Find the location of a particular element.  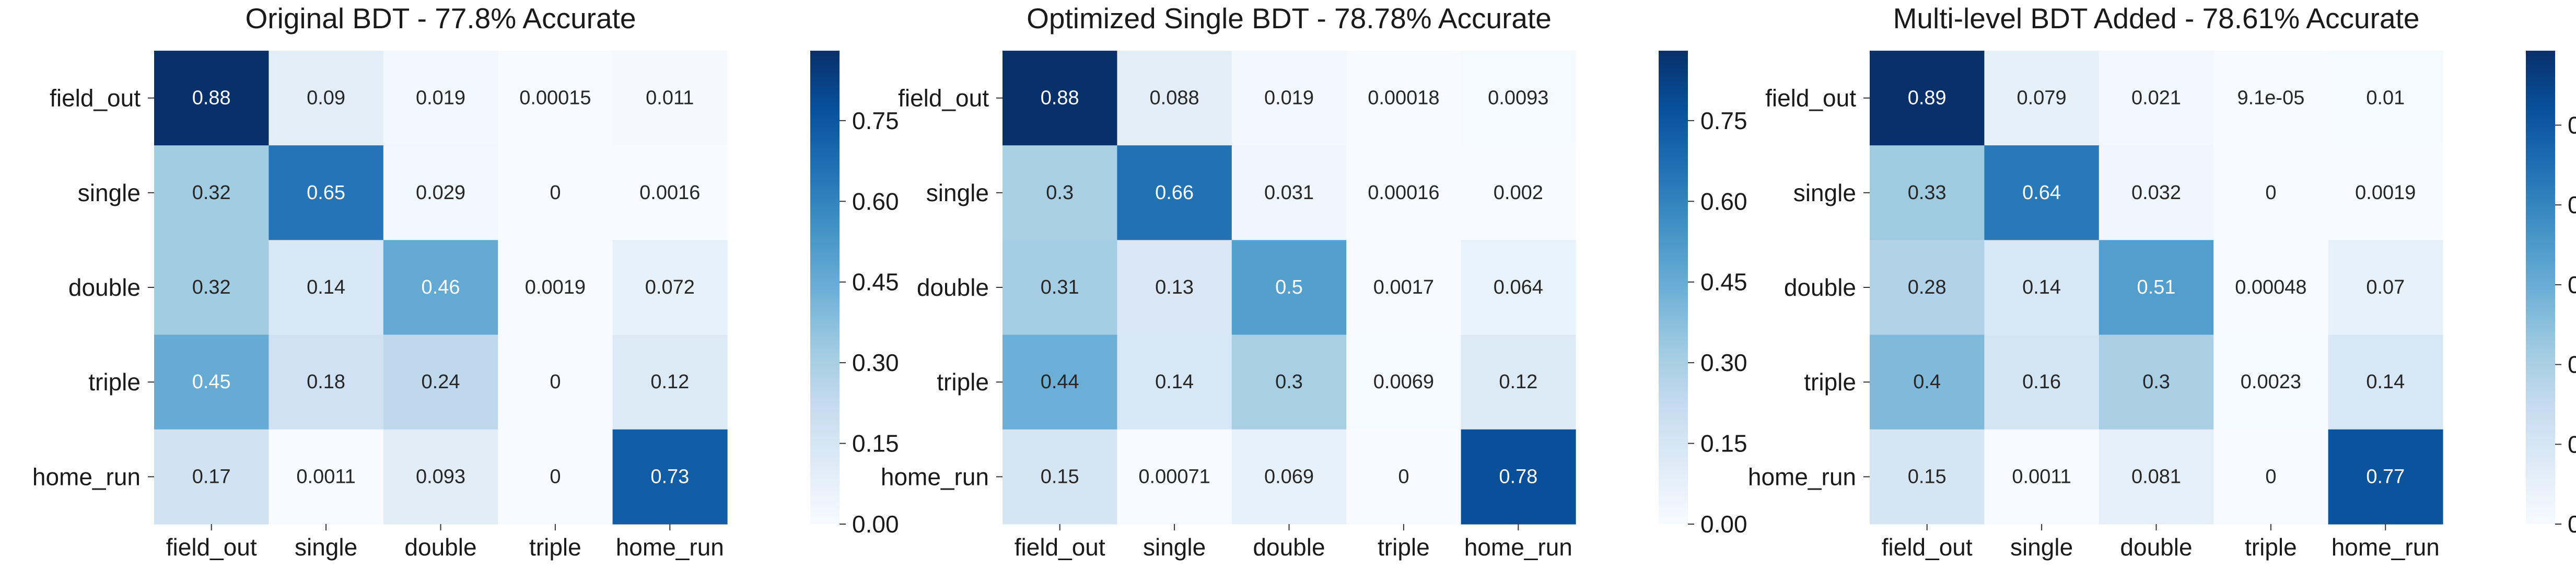

cell-label: 0.32 is located at coordinates (211, 287).